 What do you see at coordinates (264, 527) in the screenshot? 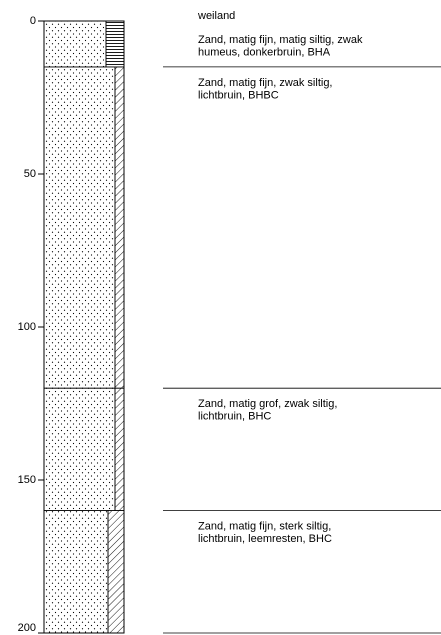
I see `layer-description: Zand, matig fijn, sterk siltig,` at bounding box center [264, 527].